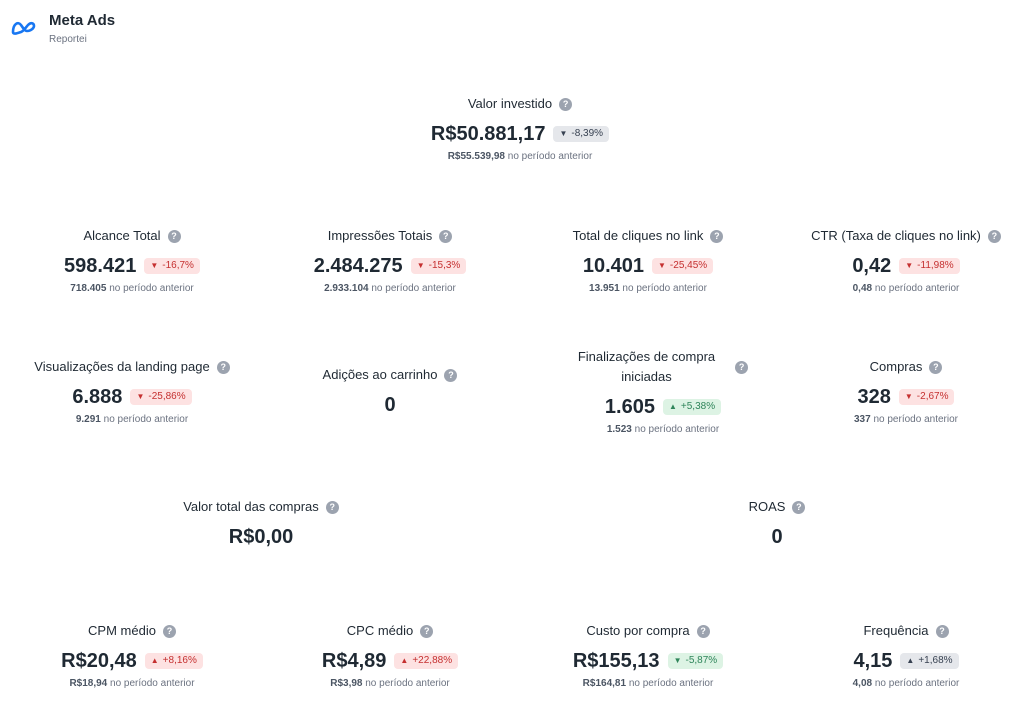  Describe the element at coordinates (122, 235) in the screenshot. I see `metric-label: Alcance Total` at that location.